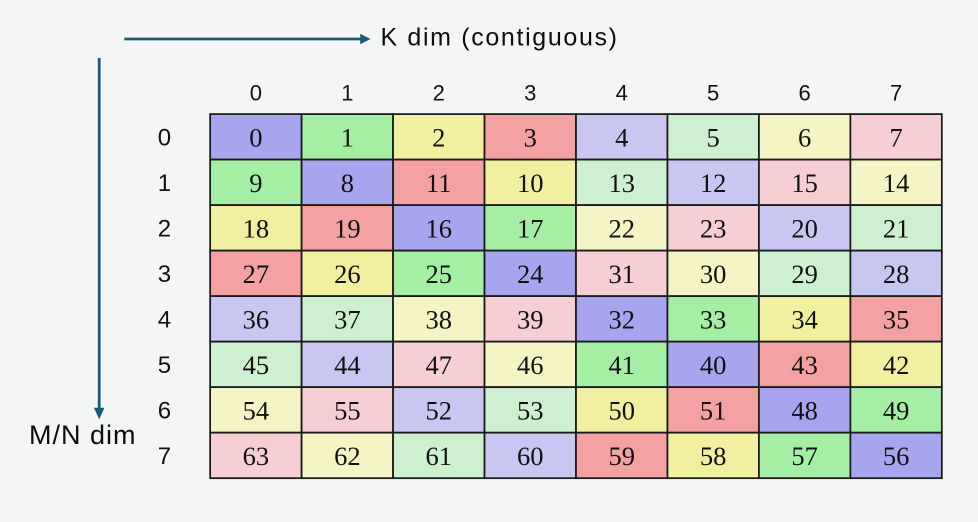  What do you see at coordinates (256, 365) in the screenshot?
I see `svg-text: 45` at bounding box center [256, 365].